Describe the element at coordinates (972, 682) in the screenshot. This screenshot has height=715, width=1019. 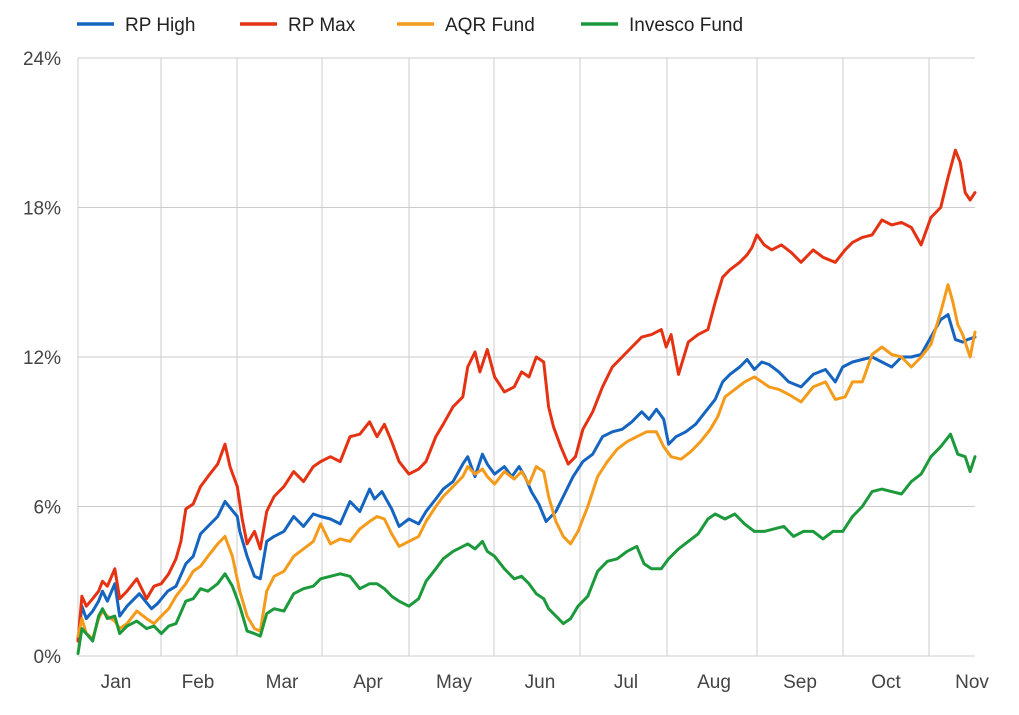
I see `x-tick-label: Nov` at that location.